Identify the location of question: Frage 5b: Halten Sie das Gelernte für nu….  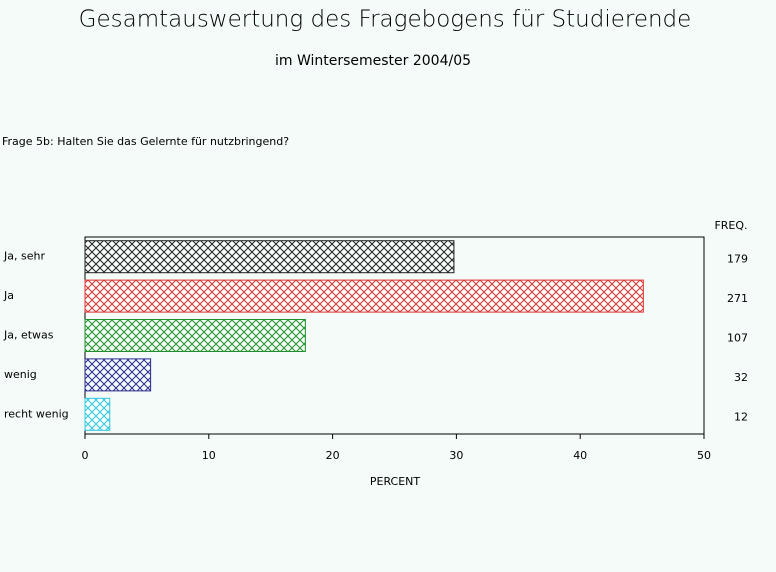
(145, 141).